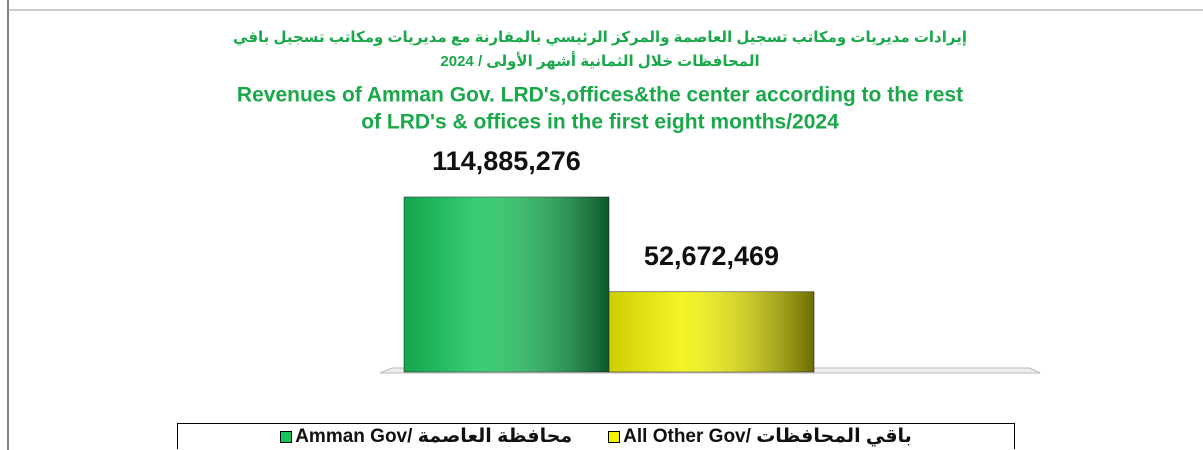 This screenshot has height=450, width=1203. I want to click on legend-label: Amman Gov/ محافظة العاصمة, so click(434, 436).